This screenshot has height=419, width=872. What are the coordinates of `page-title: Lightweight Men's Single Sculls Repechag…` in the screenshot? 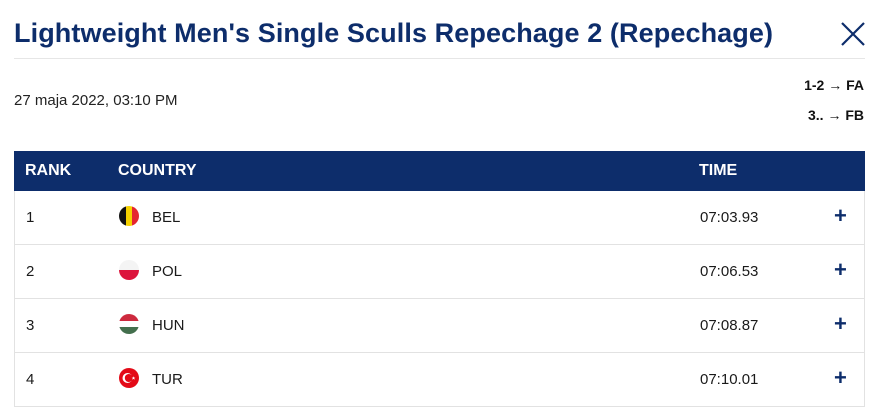 It's located at (394, 33).